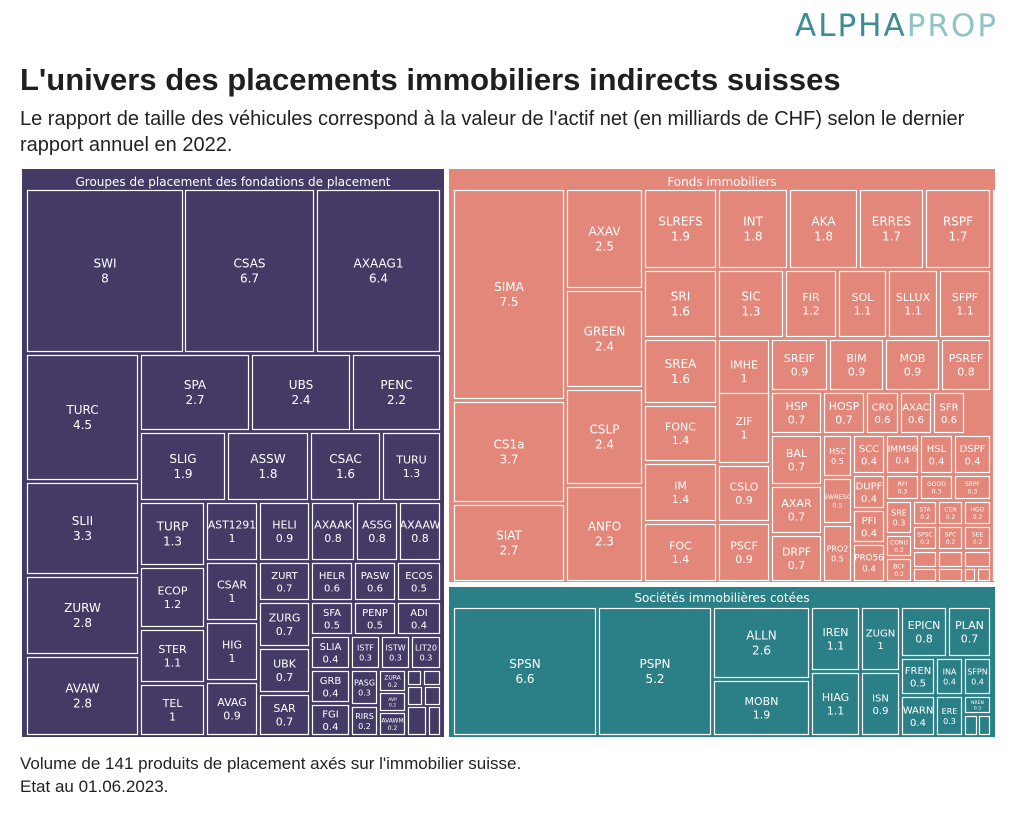  Describe the element at coordinates (916, 413) in the screenshot. I see `treemap-tile-axac: AXAC 0.6` at that location.